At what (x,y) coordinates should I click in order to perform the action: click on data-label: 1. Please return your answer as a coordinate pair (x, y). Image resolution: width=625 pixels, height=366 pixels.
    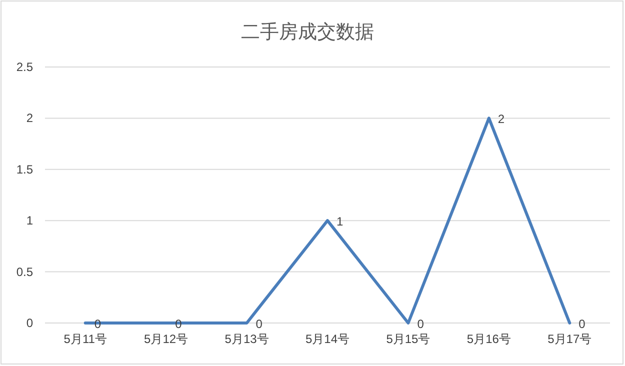
    Looking at the image, I should click on (340, 221).